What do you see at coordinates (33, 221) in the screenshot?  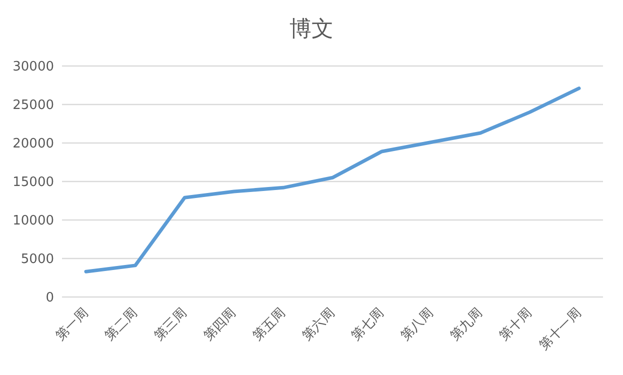 I see `y-tick-label: 10000` at bounding box center [33, 221].